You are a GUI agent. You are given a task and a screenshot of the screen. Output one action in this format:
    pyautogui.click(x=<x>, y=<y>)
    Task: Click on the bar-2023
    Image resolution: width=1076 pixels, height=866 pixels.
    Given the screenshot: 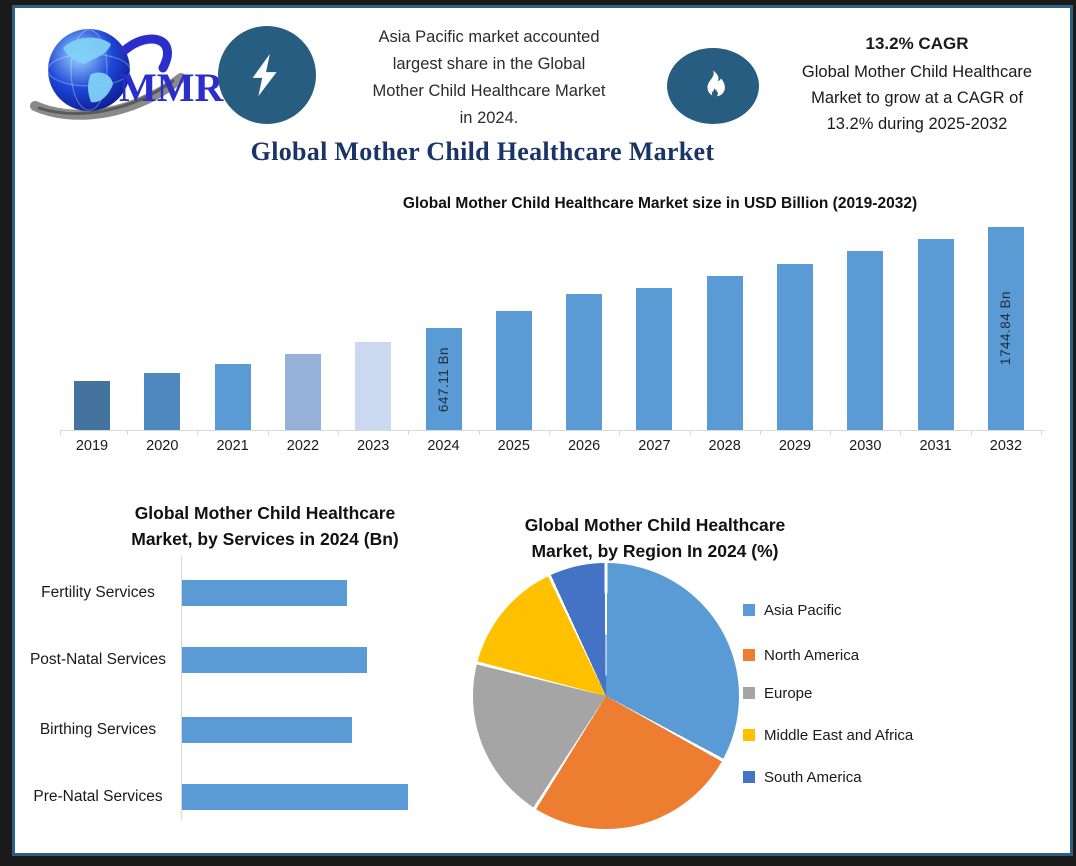 What is the action you would take?
    pyautogui.click(x=373, y=385)
    